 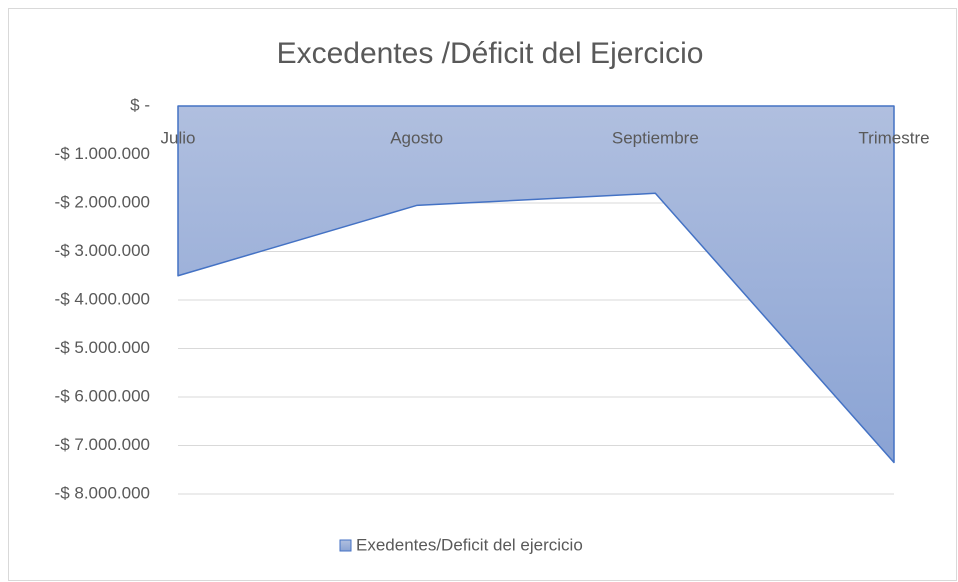 What do you see at coordinates (102, 201) in the screenshot?
I see `y-tick-label: -$ 2.000.000` at bounding box center [102, 201].